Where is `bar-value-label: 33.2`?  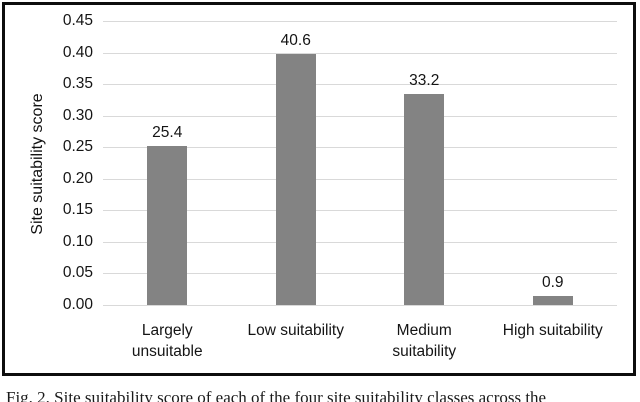 bar-value-label: 33.2 is located at coordinates (424, 80).